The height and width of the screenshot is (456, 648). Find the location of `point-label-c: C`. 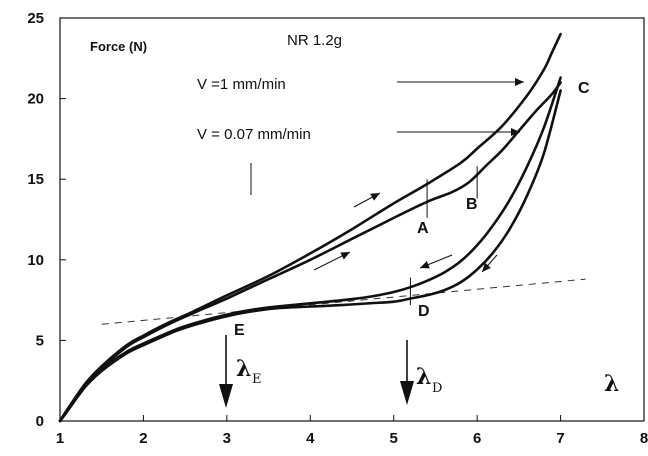

point-label-c: C is located at coordinates (584, 88).